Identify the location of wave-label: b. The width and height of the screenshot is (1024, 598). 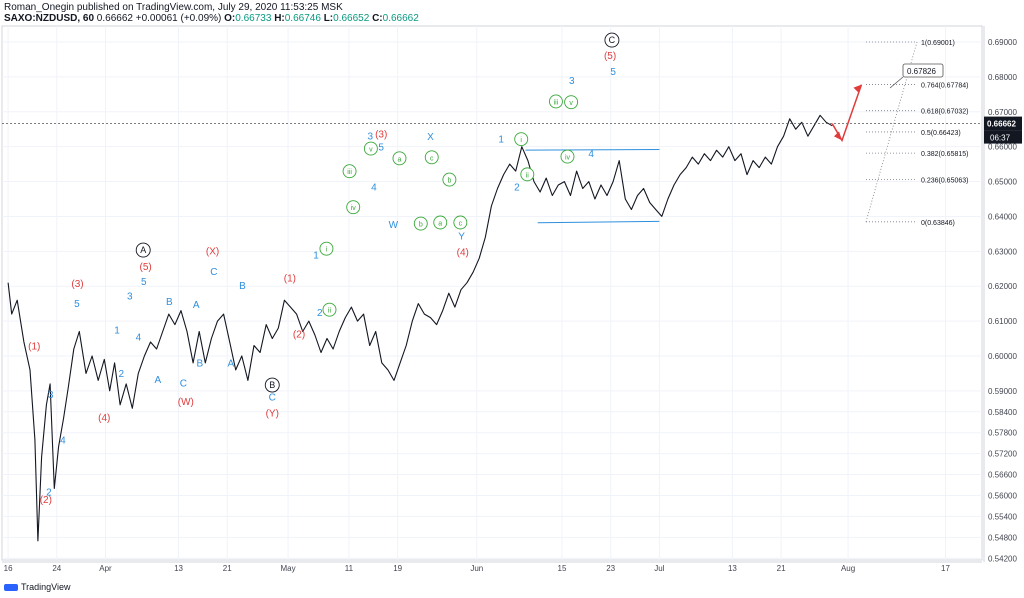
(449, 181).